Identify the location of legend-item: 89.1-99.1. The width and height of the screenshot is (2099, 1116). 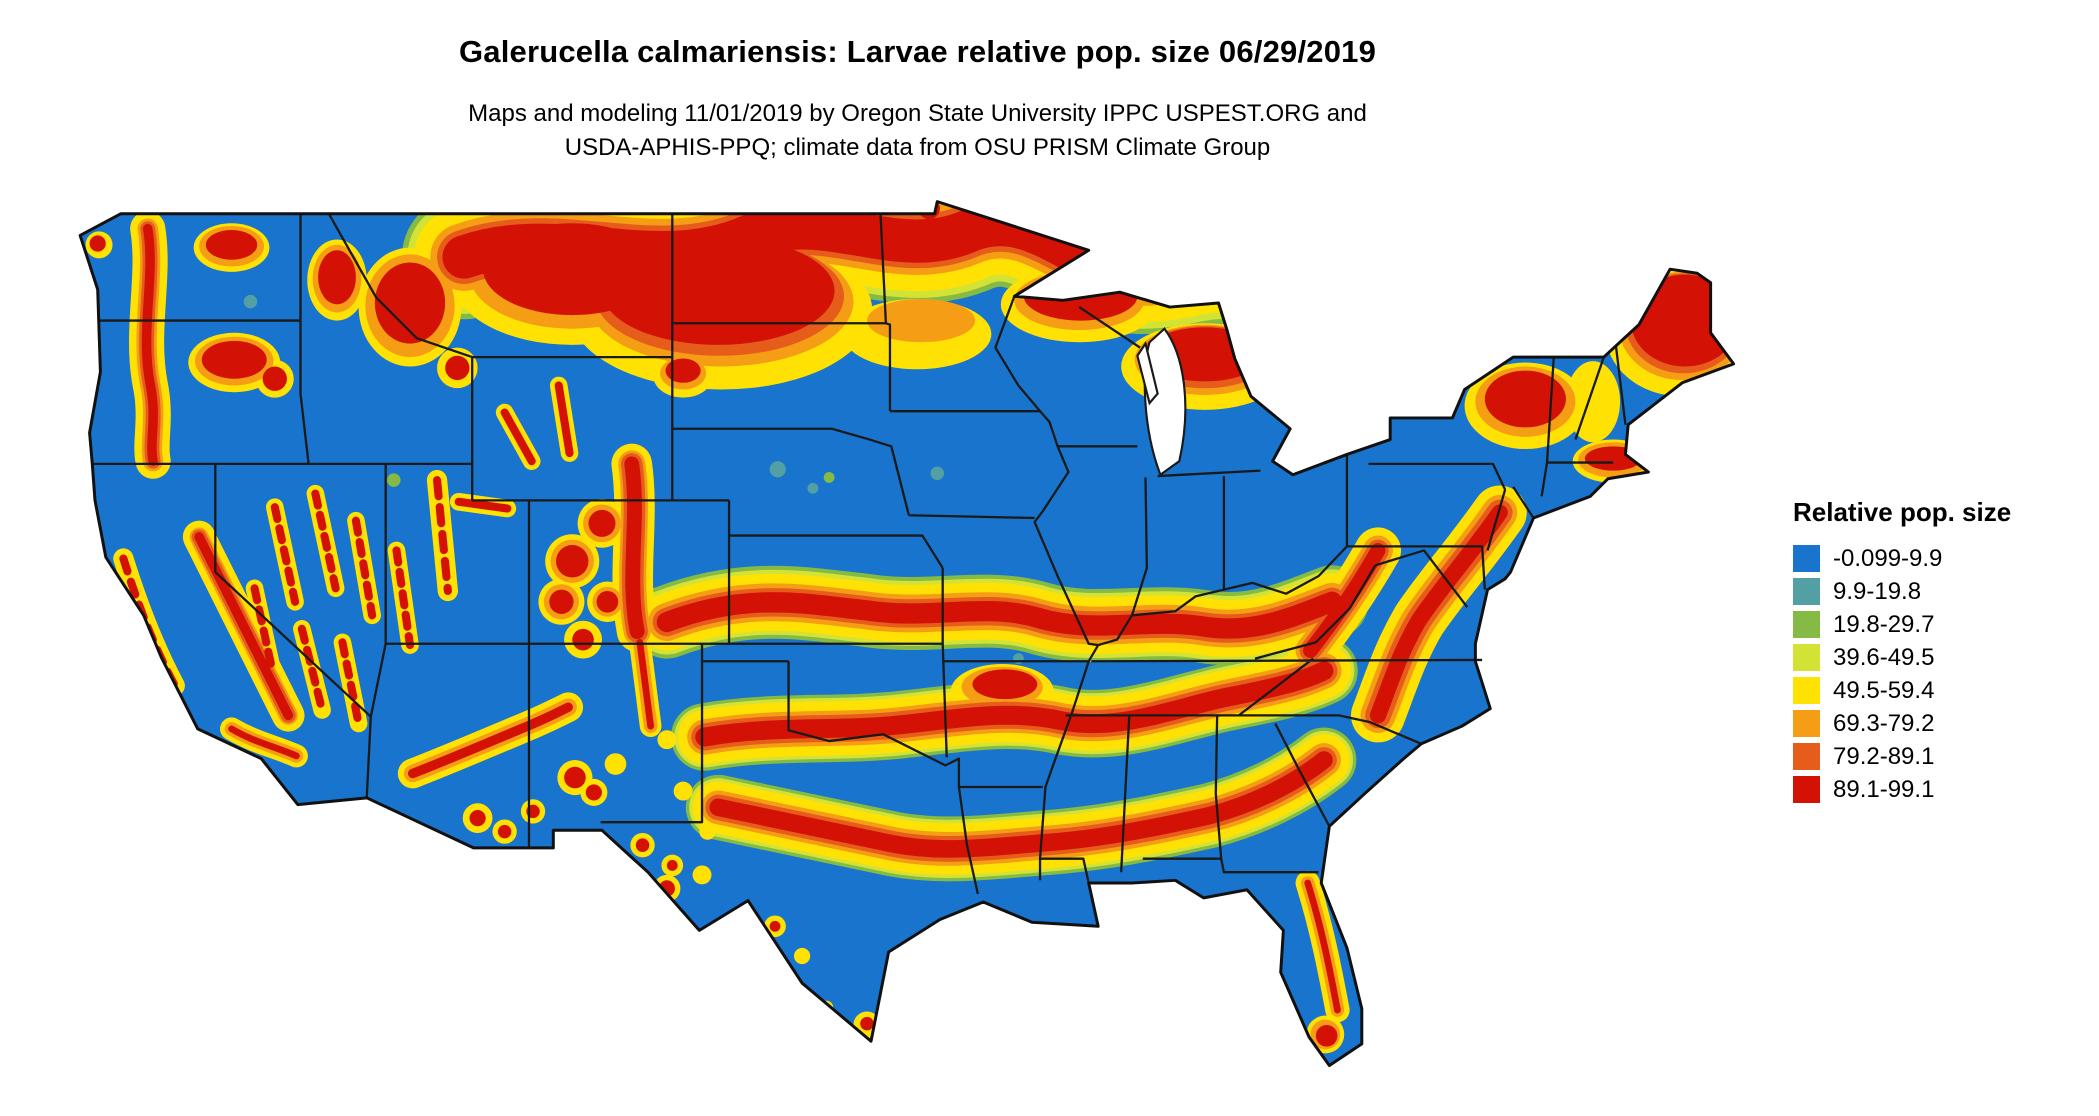
(1902, 789).